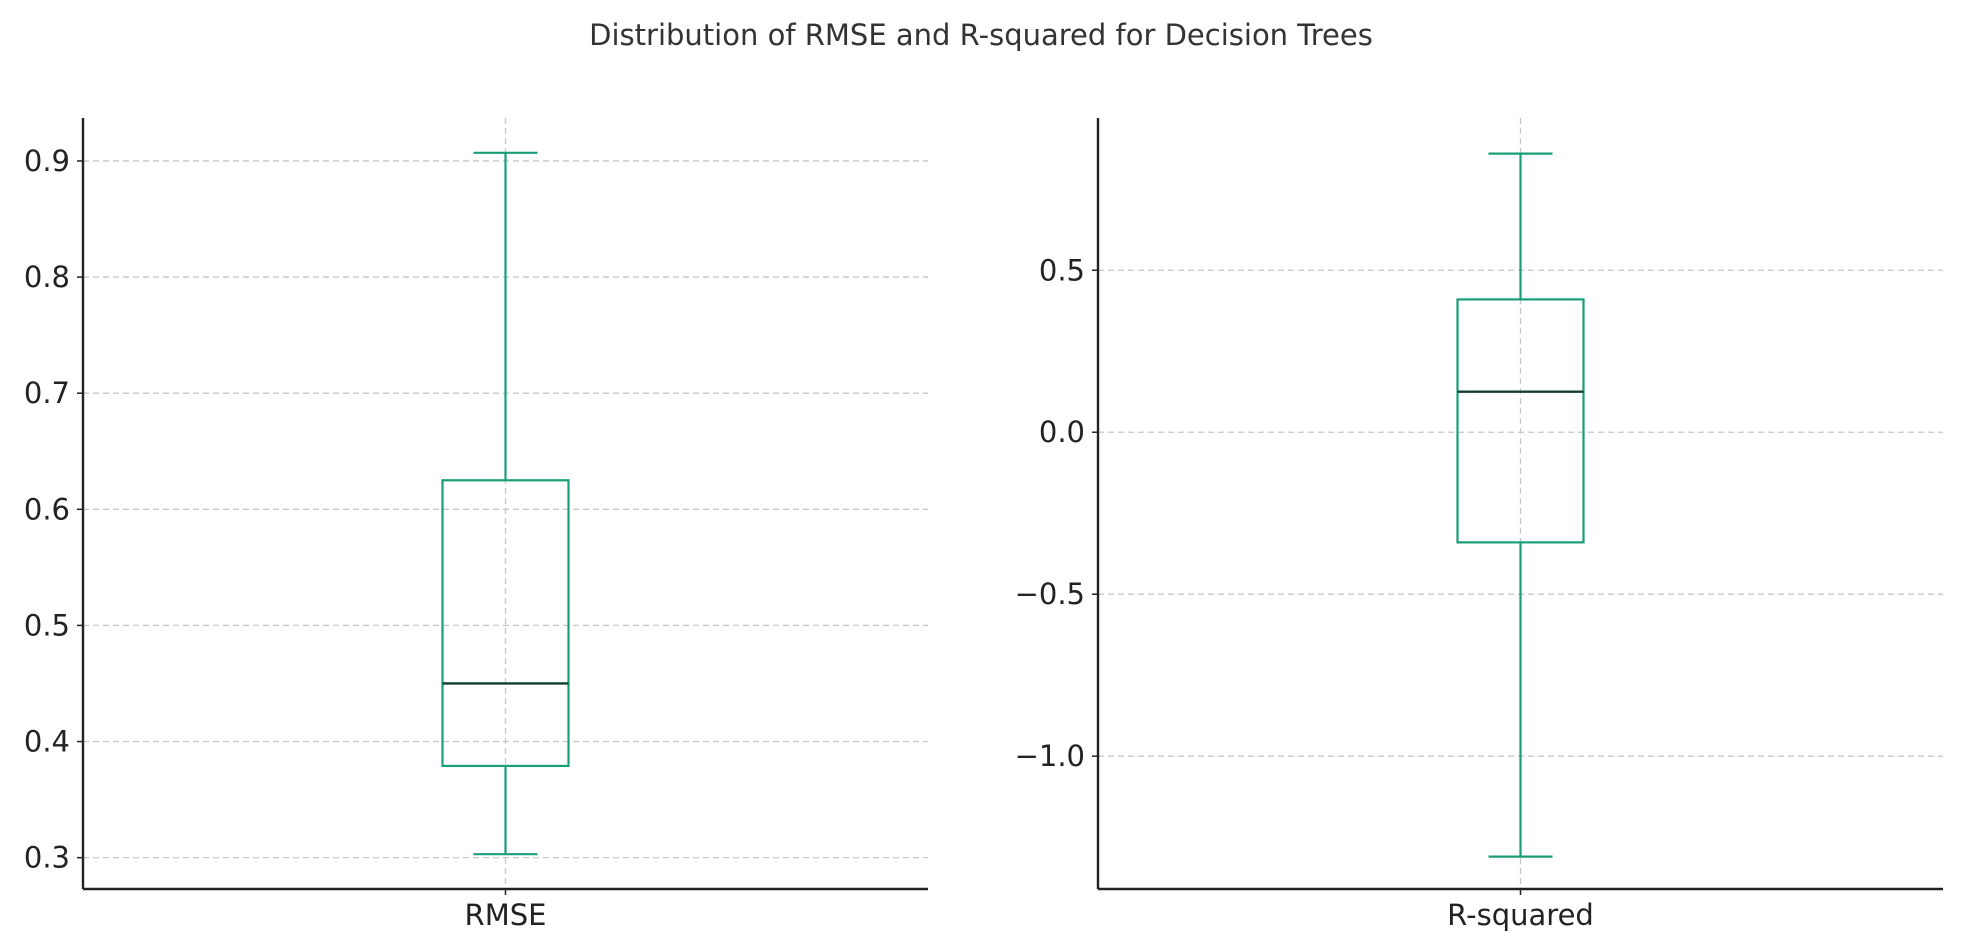 This screenshot has height=952, width=1962. What do you see at coordinates (47, 393) in the screenshot?
I see `y-tick-label: 0.7` at bounding box center [47, 393].